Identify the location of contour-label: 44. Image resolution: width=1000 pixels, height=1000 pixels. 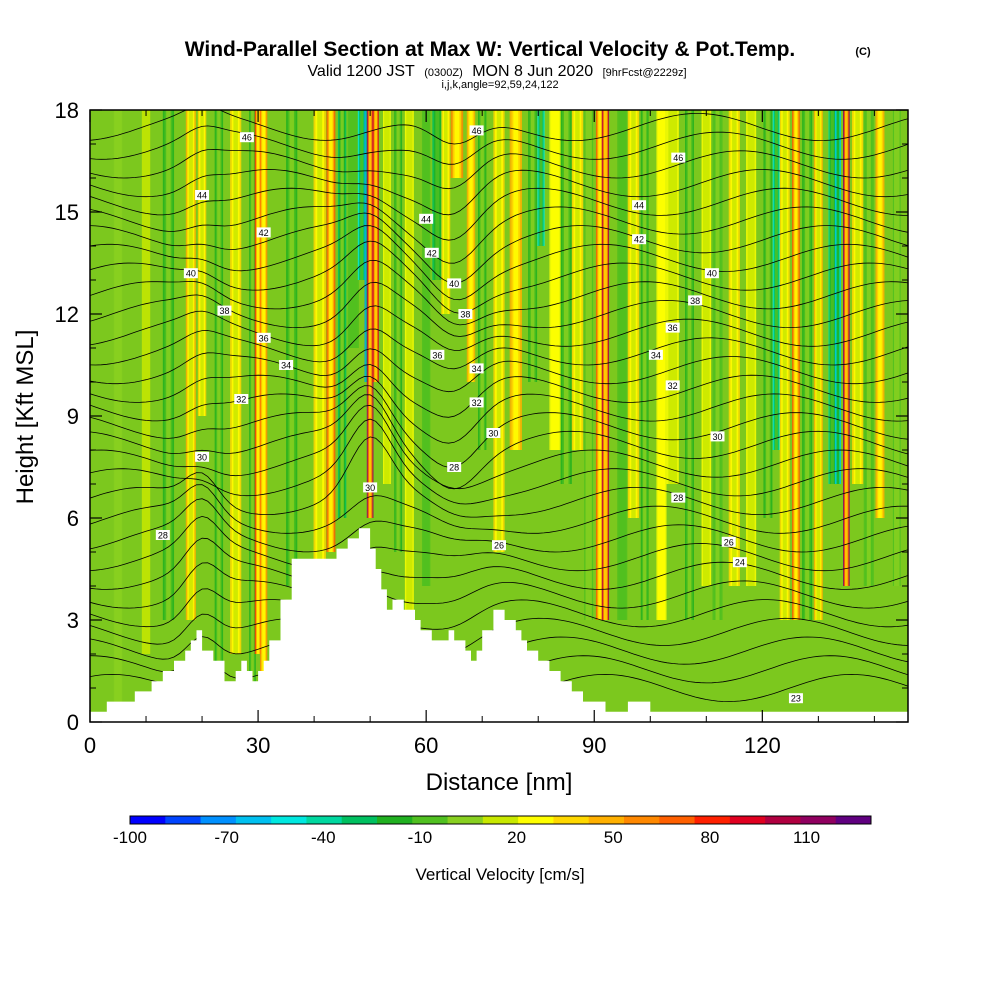
(639, 206).